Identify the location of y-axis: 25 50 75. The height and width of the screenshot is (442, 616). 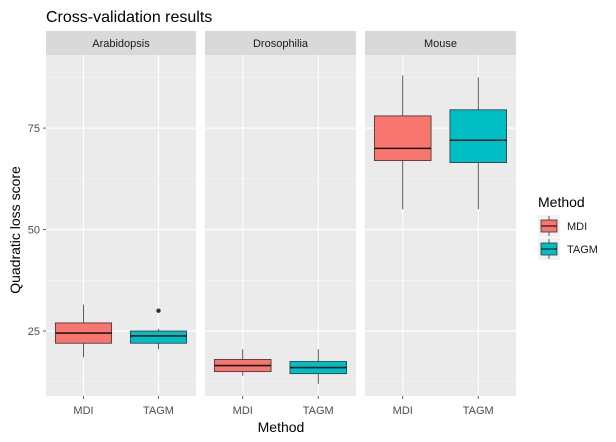
(37, 230).